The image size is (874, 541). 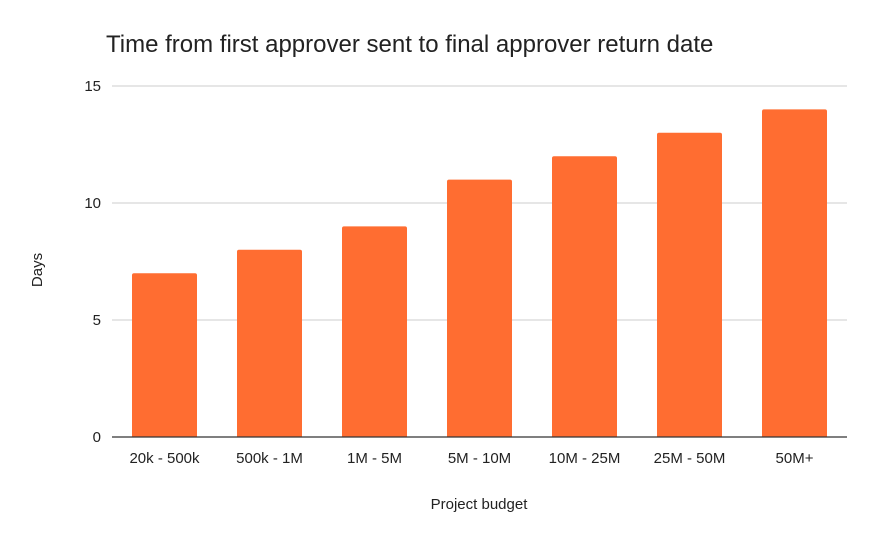 I want to click on x-tick-label: 25M - 50M, so click(x=690, y=458).